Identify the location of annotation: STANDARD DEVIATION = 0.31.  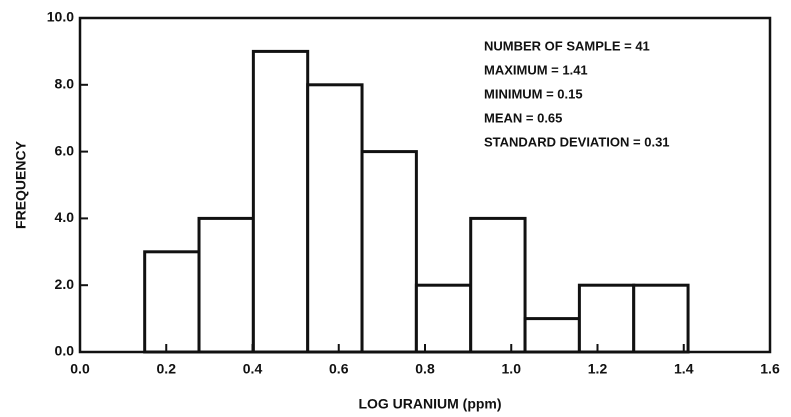
(577, 141).